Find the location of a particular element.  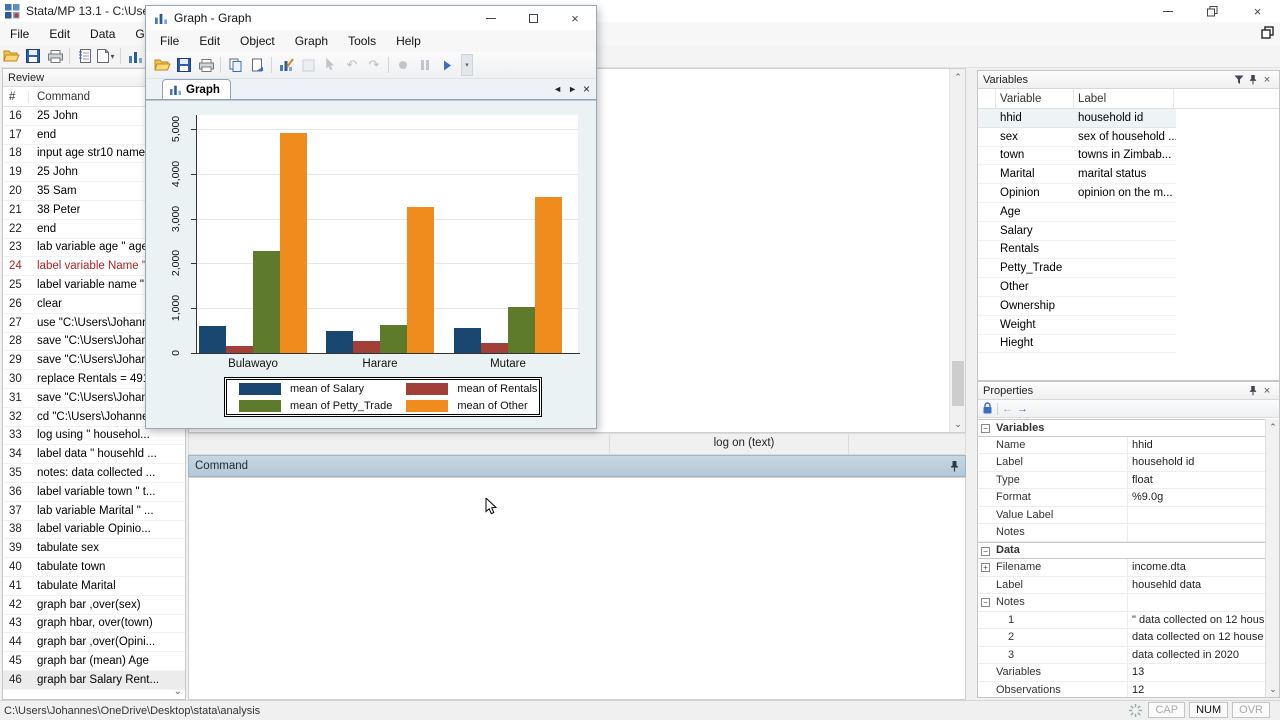

review-row: 45 graph bar (mean) Age is located at coordinates (94, 661).